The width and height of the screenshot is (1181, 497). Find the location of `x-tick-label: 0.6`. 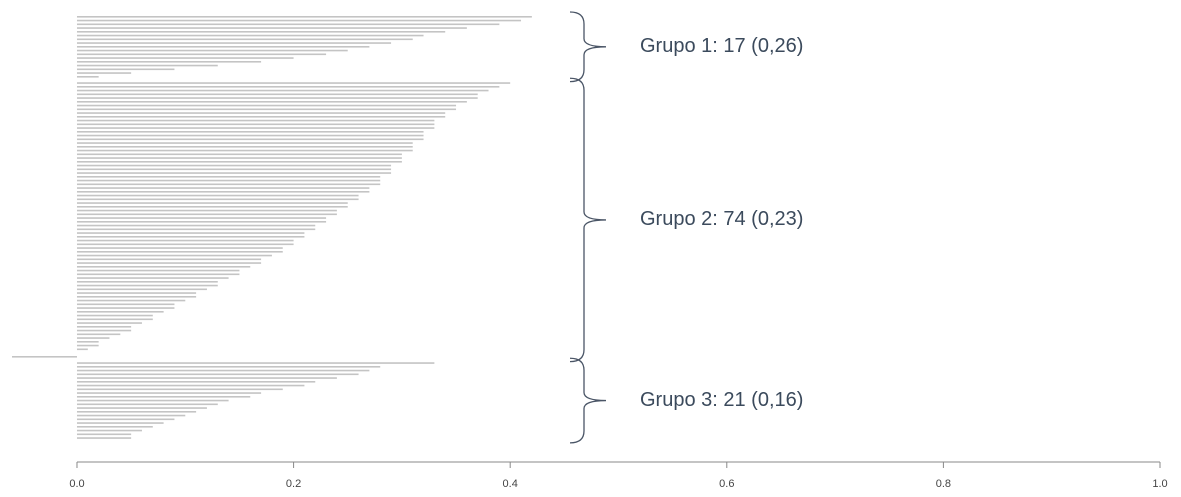

x-tick-label: 0.6 is located at coordinates (726, 484).